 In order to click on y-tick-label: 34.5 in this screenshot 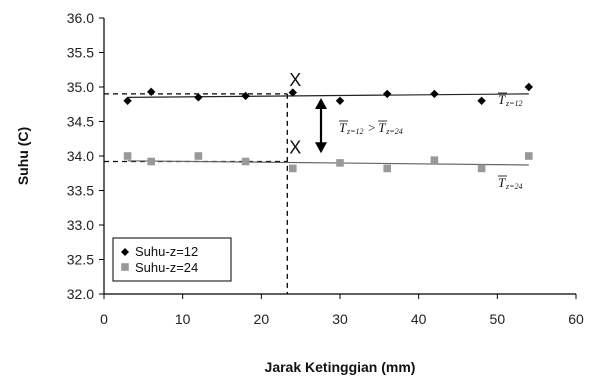, I will do `click(80, 122)`.